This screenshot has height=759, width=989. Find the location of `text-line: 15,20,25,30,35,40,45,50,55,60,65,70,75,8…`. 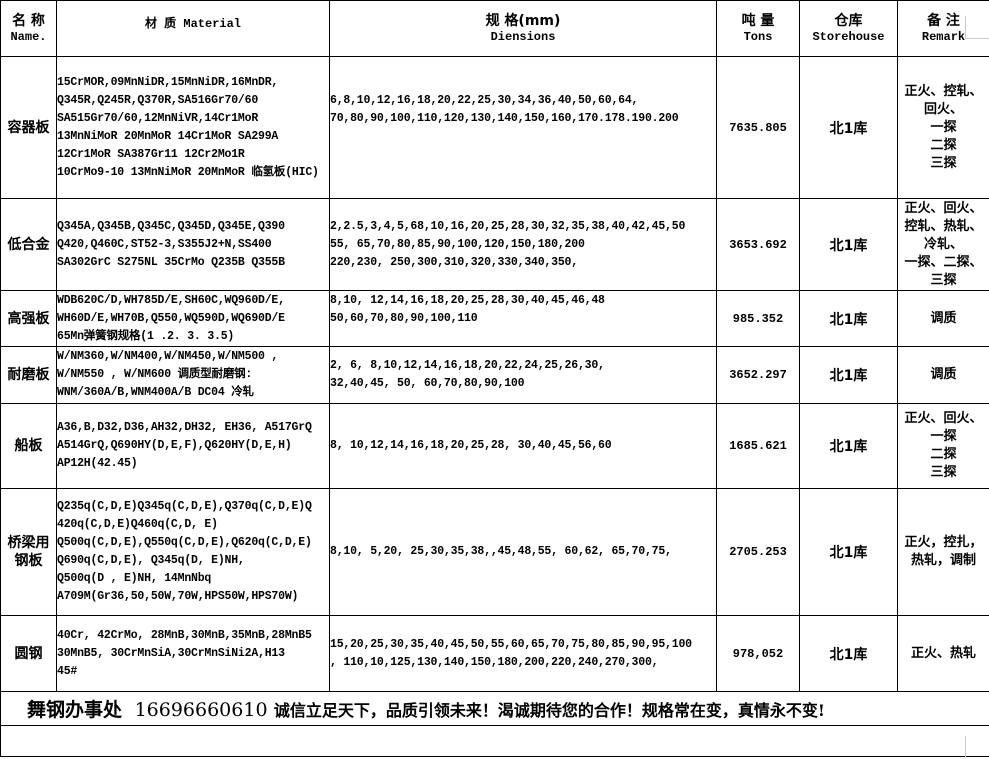

text-line: 15,20,25,30,35,40,45,50,55,60,65,70,75,8… is located at coordinates (511, 644).